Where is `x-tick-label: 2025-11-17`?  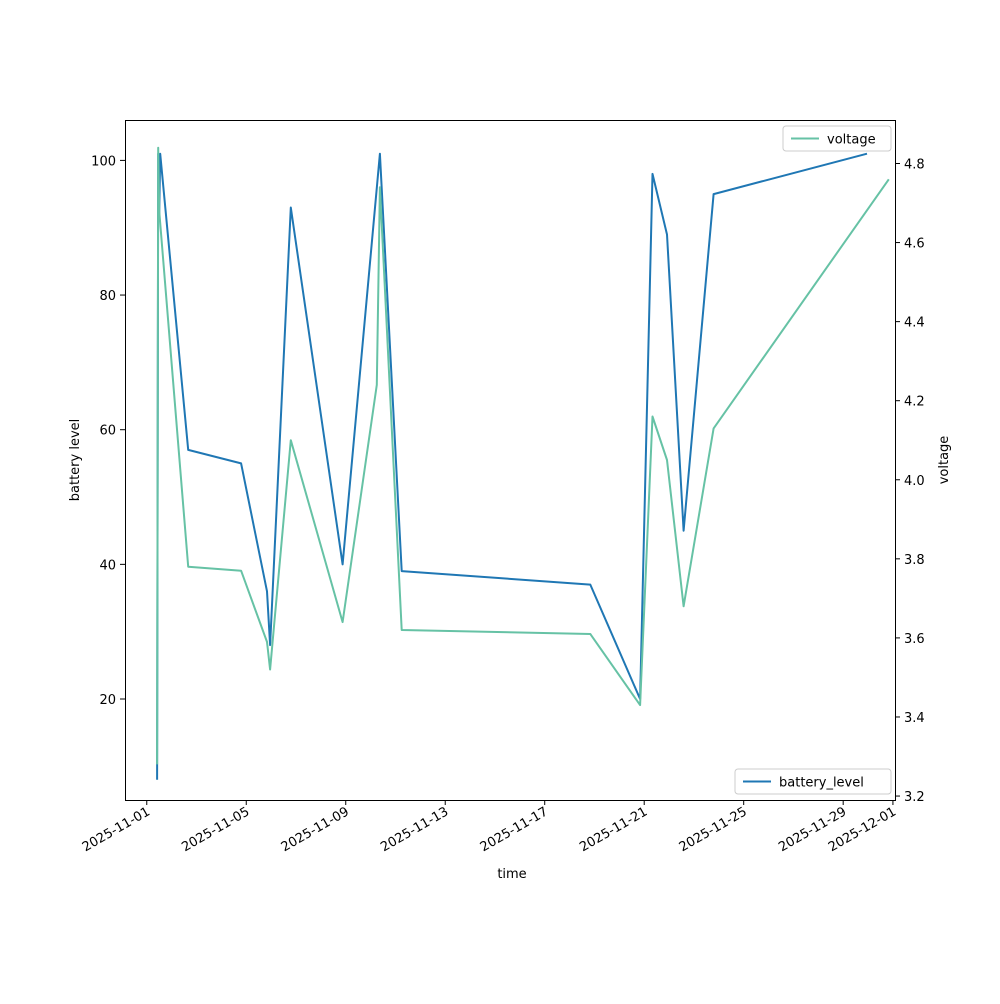 x-tick-label: 2025-11-17 is located at coordinates (514, 829).